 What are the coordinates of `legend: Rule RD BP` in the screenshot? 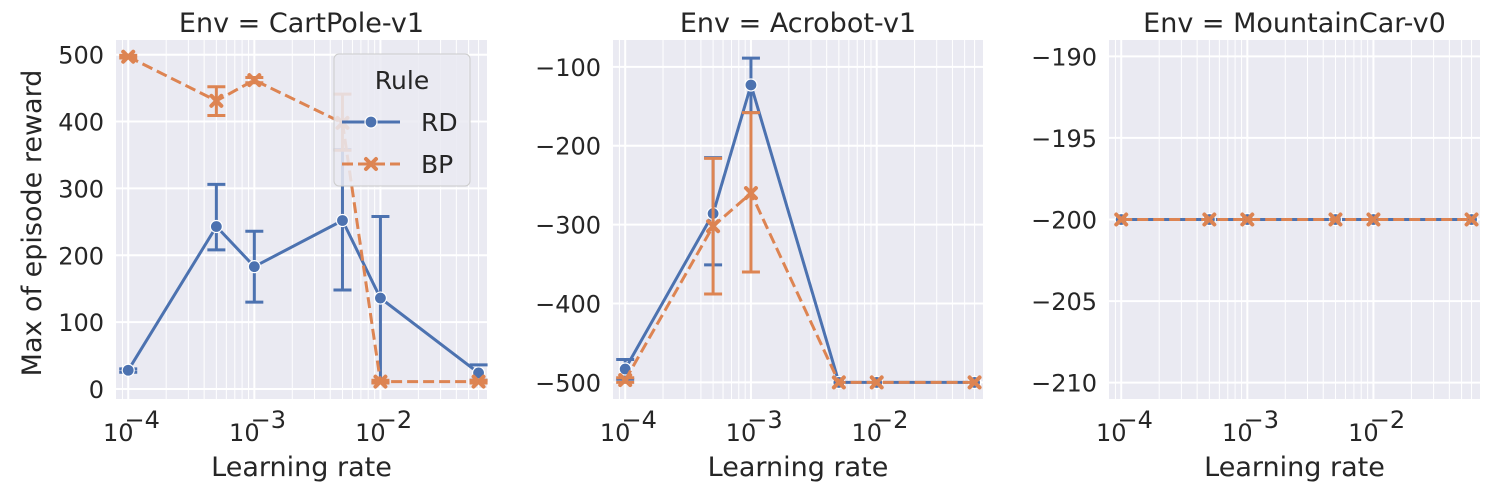 It's located at (402, 120).